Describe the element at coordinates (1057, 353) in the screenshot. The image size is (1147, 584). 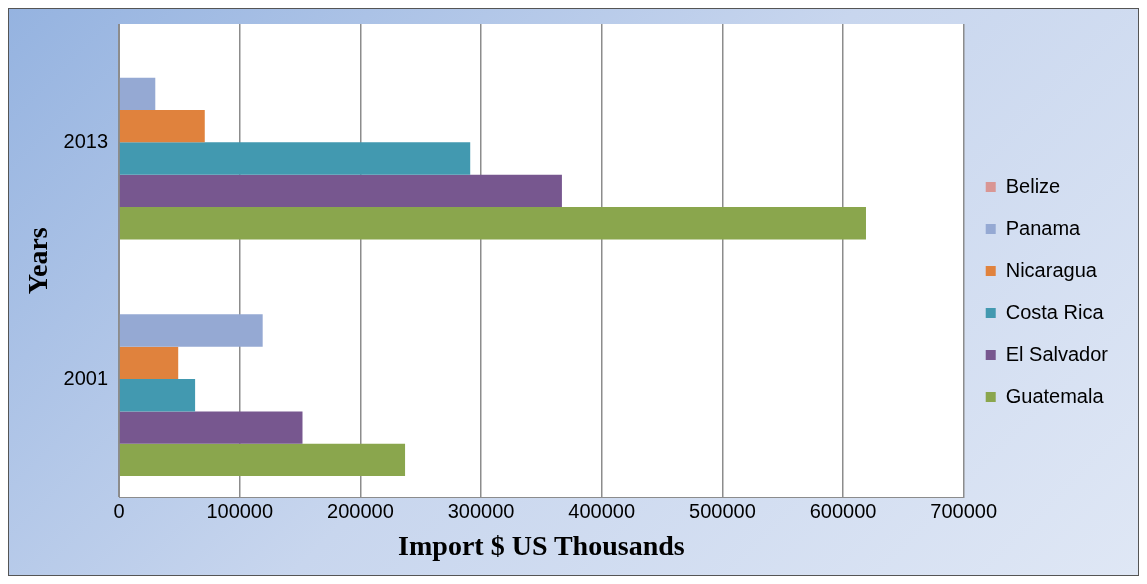
I see `legend-label: El Salvador` at that location.